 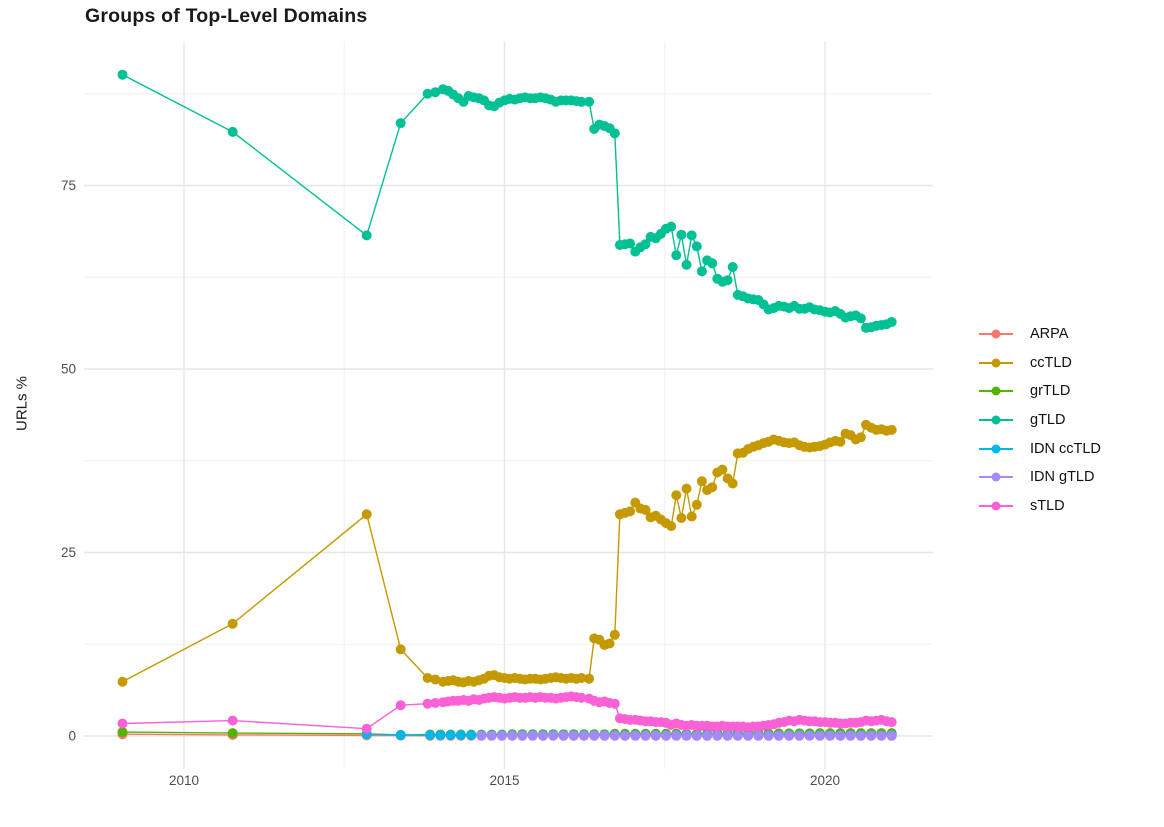 I want to click on legend-key-arpa, so click(x=996, y=334).